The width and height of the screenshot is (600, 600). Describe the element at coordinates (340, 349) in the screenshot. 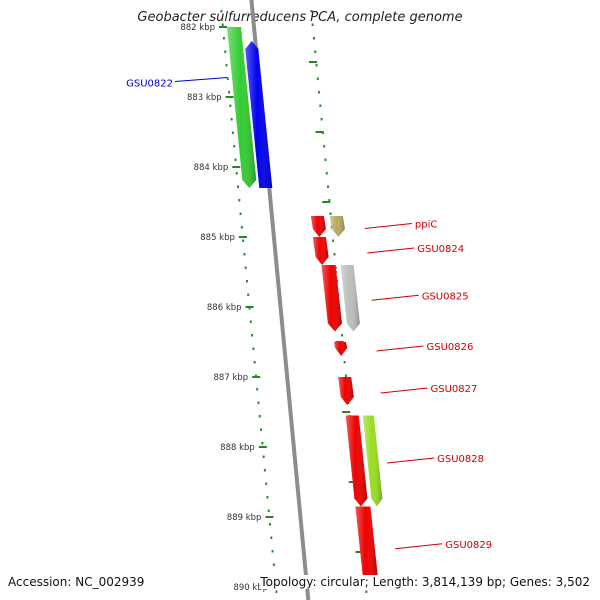

I see `gene-gsu0826-shading` at that location.